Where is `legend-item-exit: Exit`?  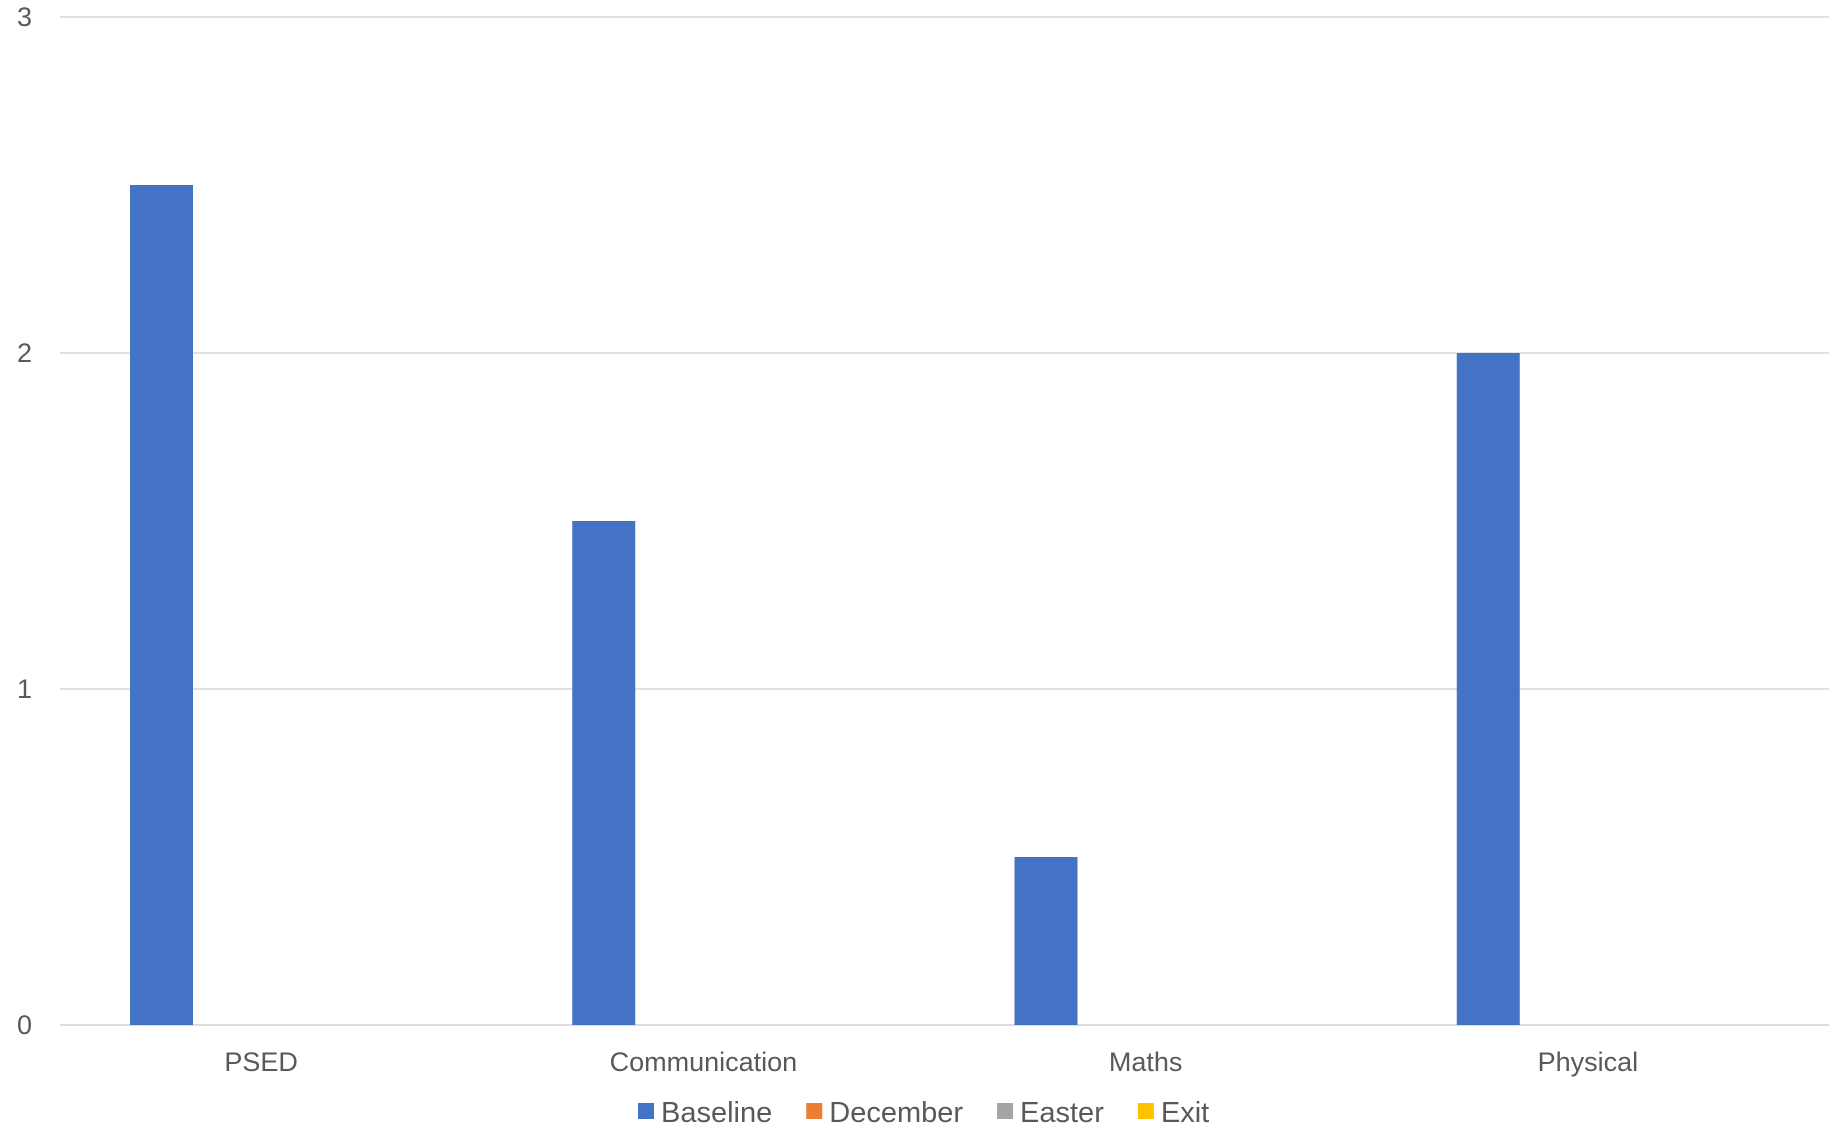
legend-item-exit: Exit is located at coordinates (1173, 1113).